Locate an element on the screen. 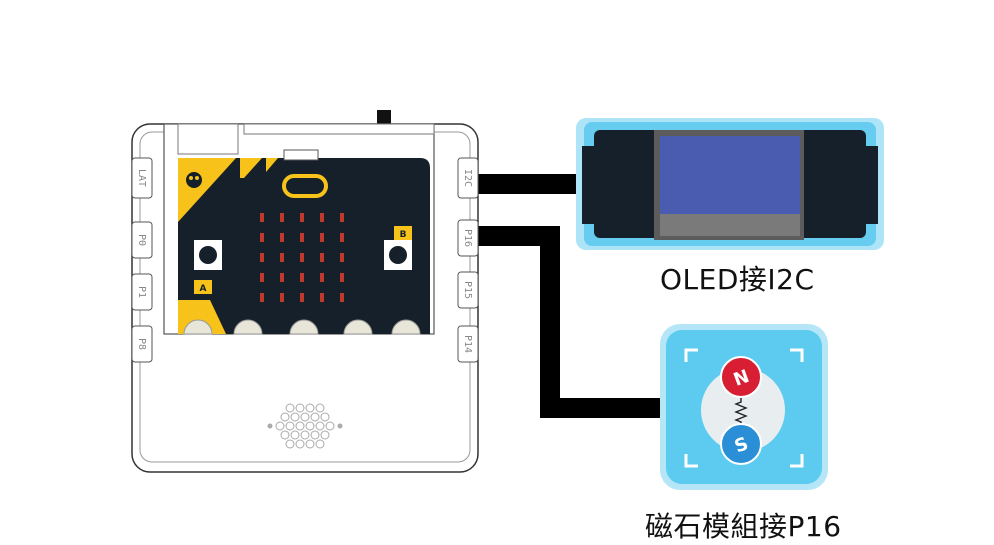 This screenshot has height=545, width=994. oled-caption: OLED接I2C is located at coordinates (737, 279).